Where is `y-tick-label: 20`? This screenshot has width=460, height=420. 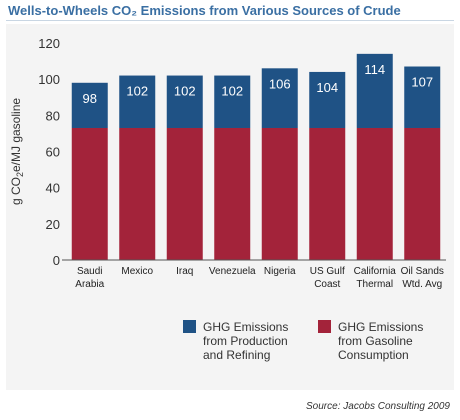 y-tick-label: 20 is located at coordinates (53, 224).